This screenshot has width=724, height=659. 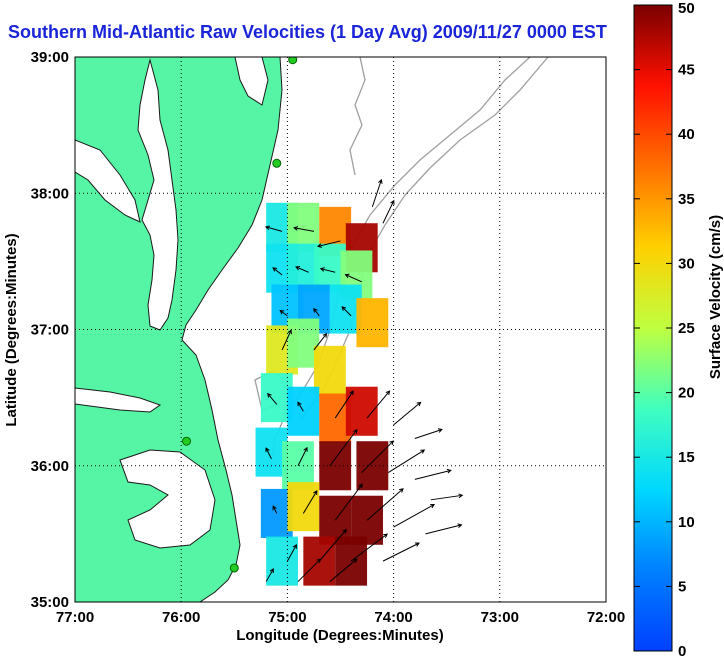 I want to click on velocity-field, so click(x=322, y=394).